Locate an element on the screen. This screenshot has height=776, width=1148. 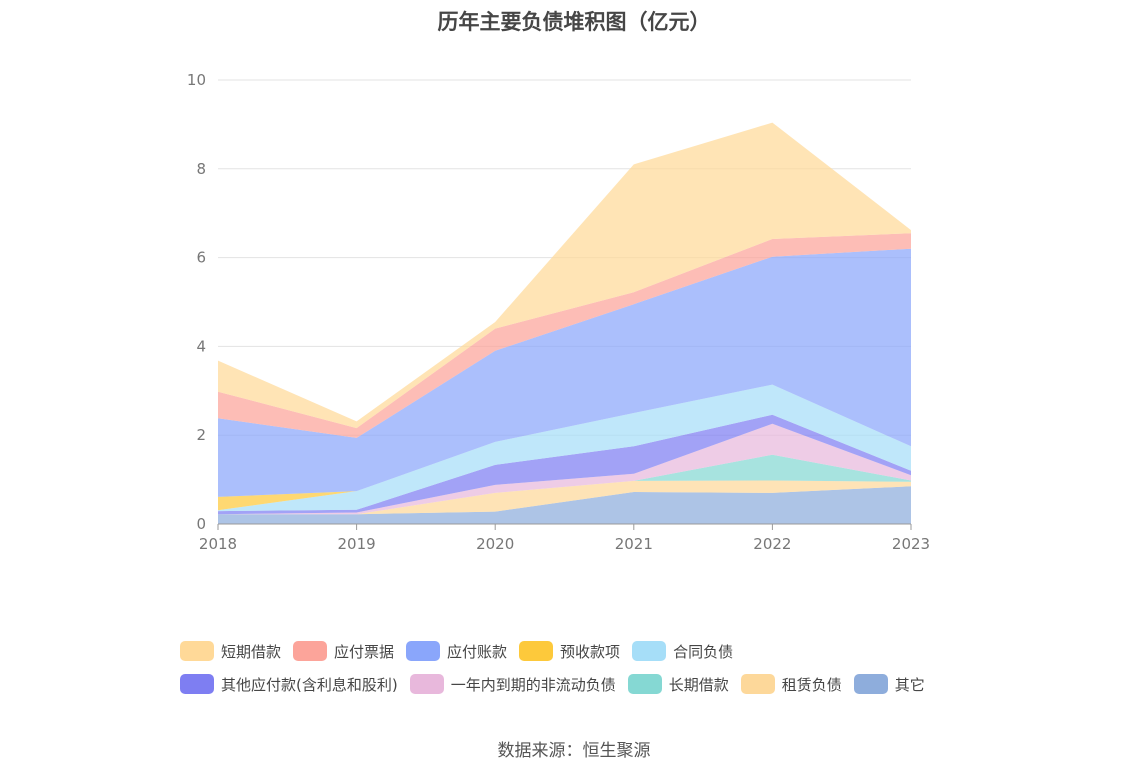
legend-item: 其他应付款(含利息和股利) is located at coordinates (289, 684).